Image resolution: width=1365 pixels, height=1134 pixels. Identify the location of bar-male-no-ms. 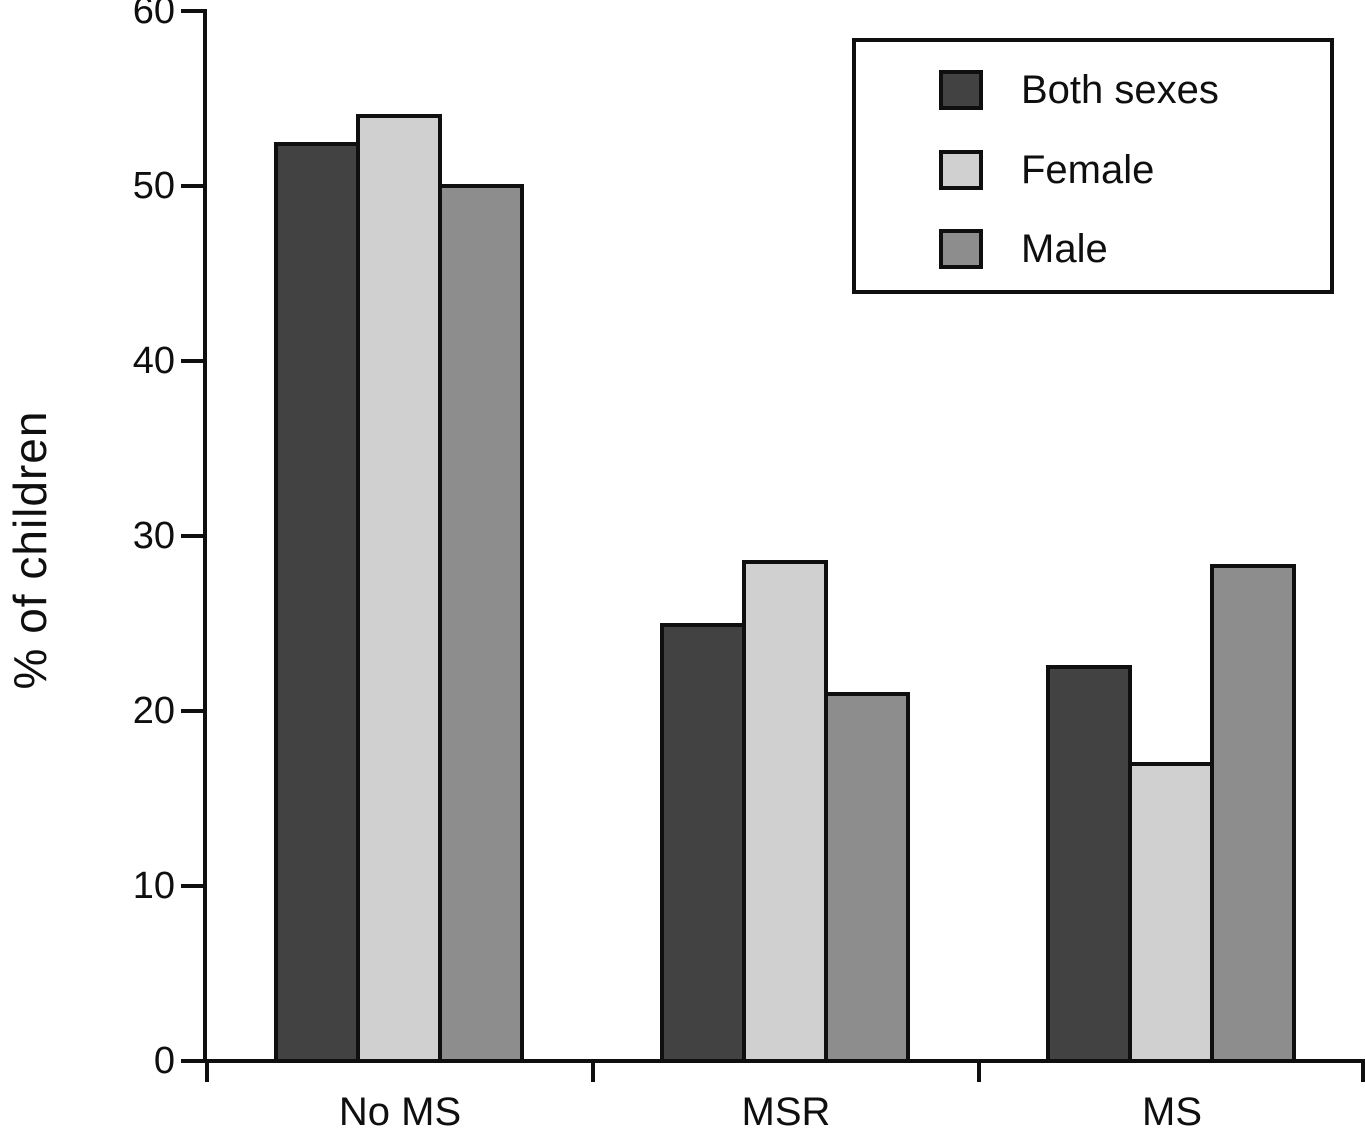
(481, 623).